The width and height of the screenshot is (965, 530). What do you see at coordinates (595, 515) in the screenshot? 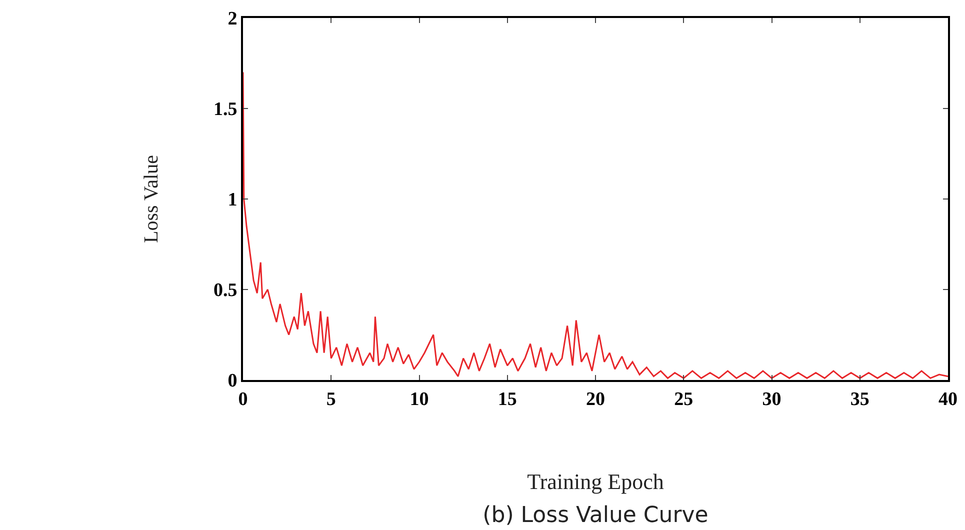
I see `text: (b) Loss Value Curve` at bounding box center [595, 515].